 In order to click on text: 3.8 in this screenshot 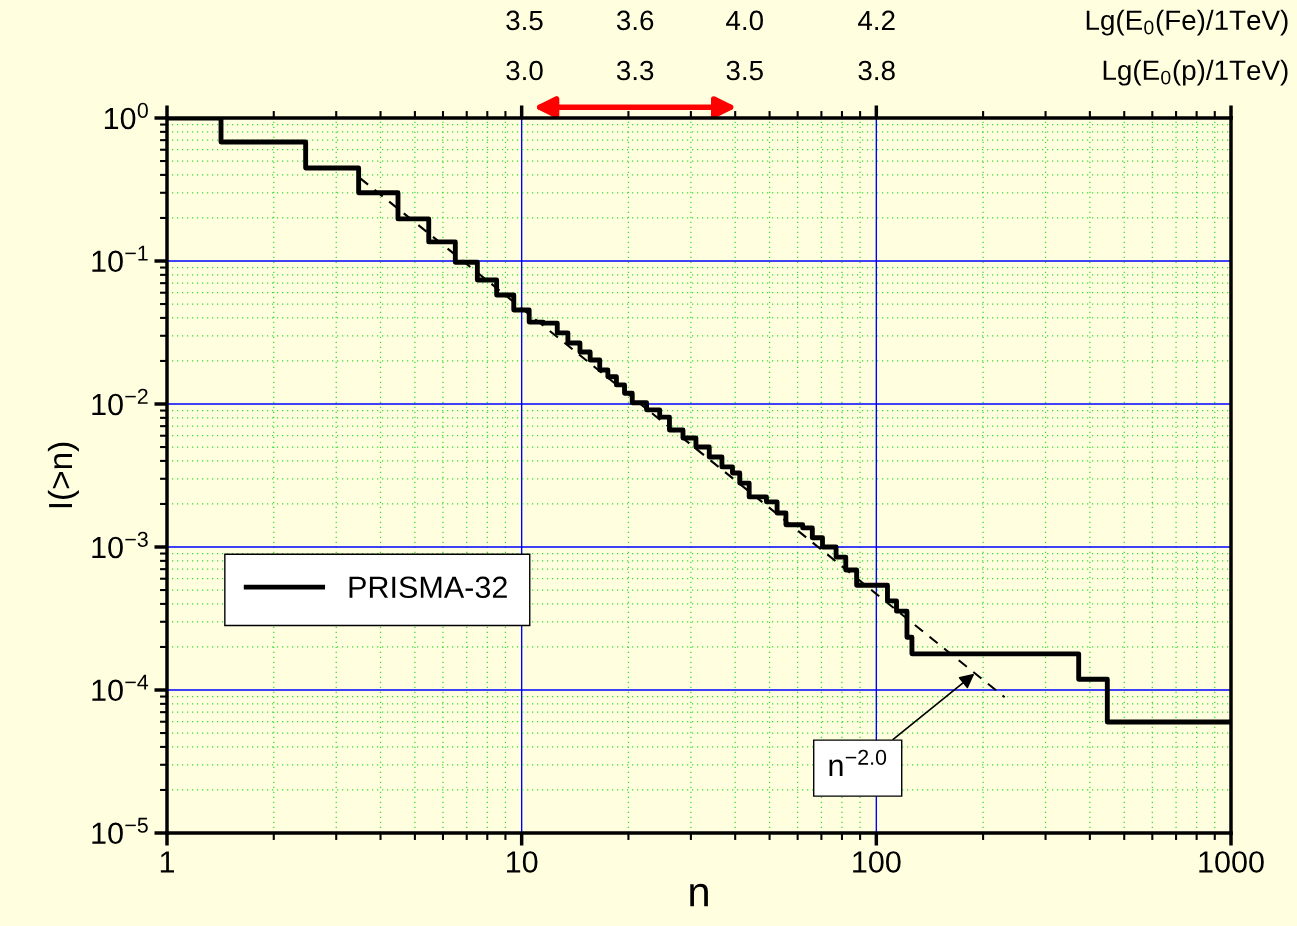, I will do `click(876, 70)`.